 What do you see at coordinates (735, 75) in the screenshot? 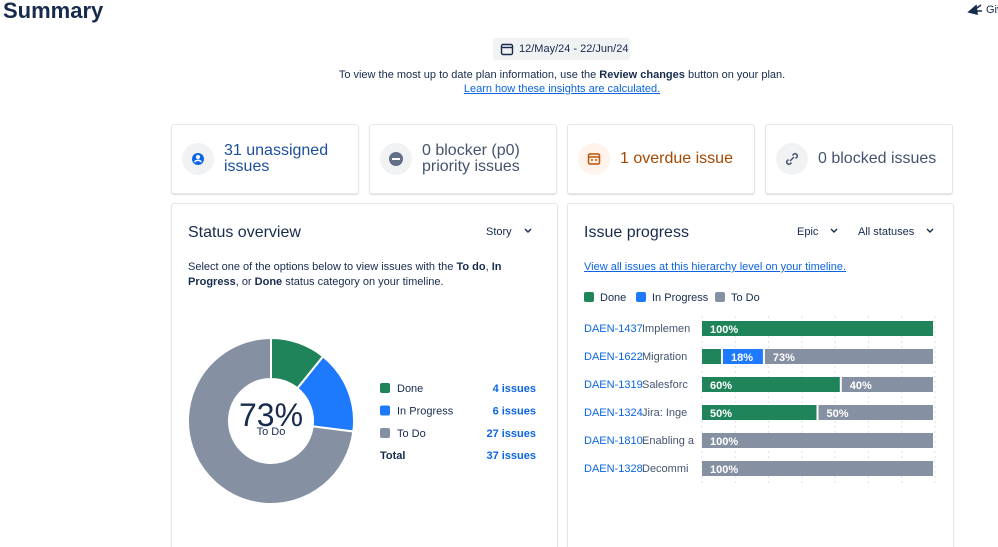
I see `text-part: button on your plan.` at bounding box center [735, 75].